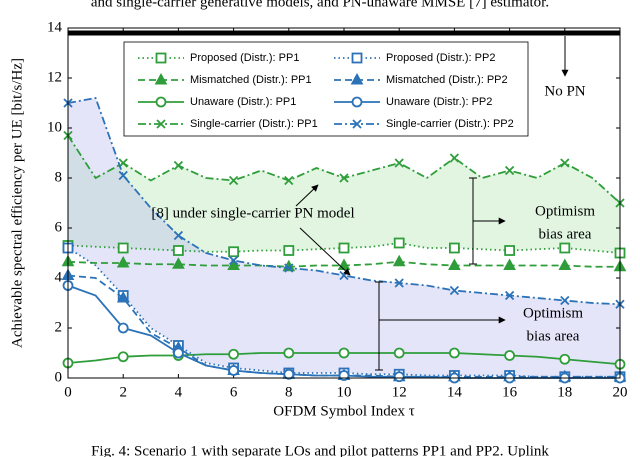 This screenshot has width=640, height=457. Describe the element at coordinates (59, 177) in the screenshot. I see `y-tick-label: 8` at that location.